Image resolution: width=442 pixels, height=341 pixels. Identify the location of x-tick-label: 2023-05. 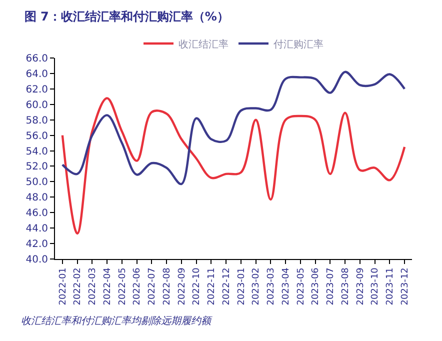
(301, 287).